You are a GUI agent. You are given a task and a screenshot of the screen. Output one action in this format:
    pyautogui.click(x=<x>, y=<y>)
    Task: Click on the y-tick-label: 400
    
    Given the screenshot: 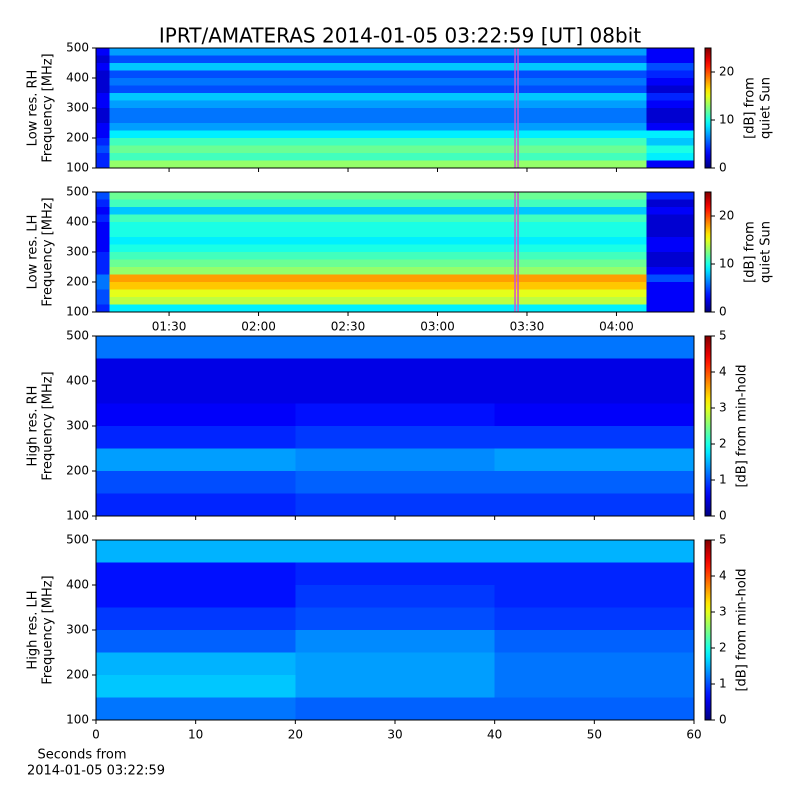 What is the action you would take?
    pyautogui.click(x=77, y=222)
    